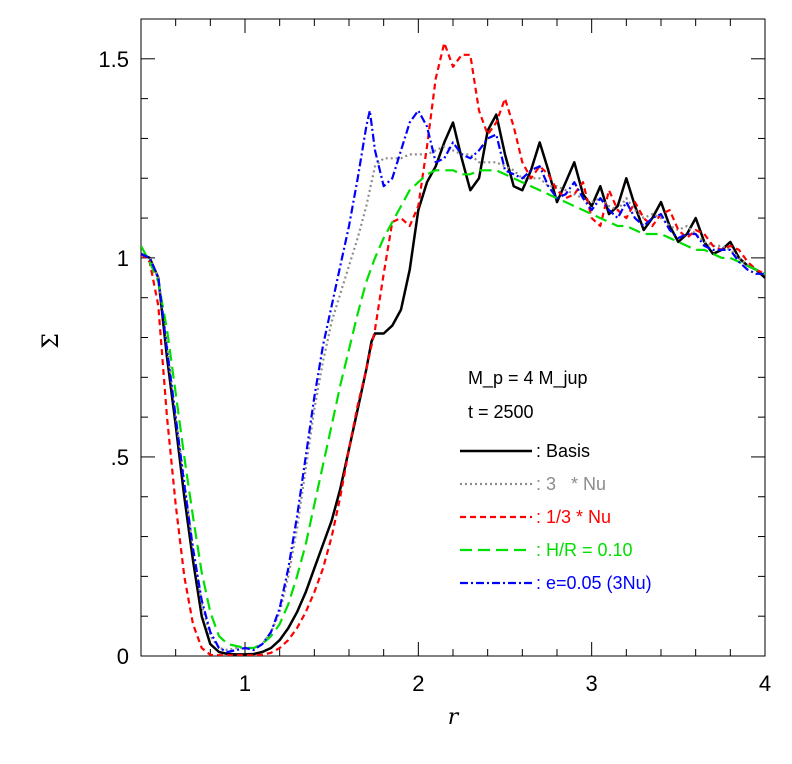 The image size is (792, 764). What do you see at coordinates (113, 59) in the screenshot?
I see `y-tick-label: 1.5` at bounding box center [113, 59].